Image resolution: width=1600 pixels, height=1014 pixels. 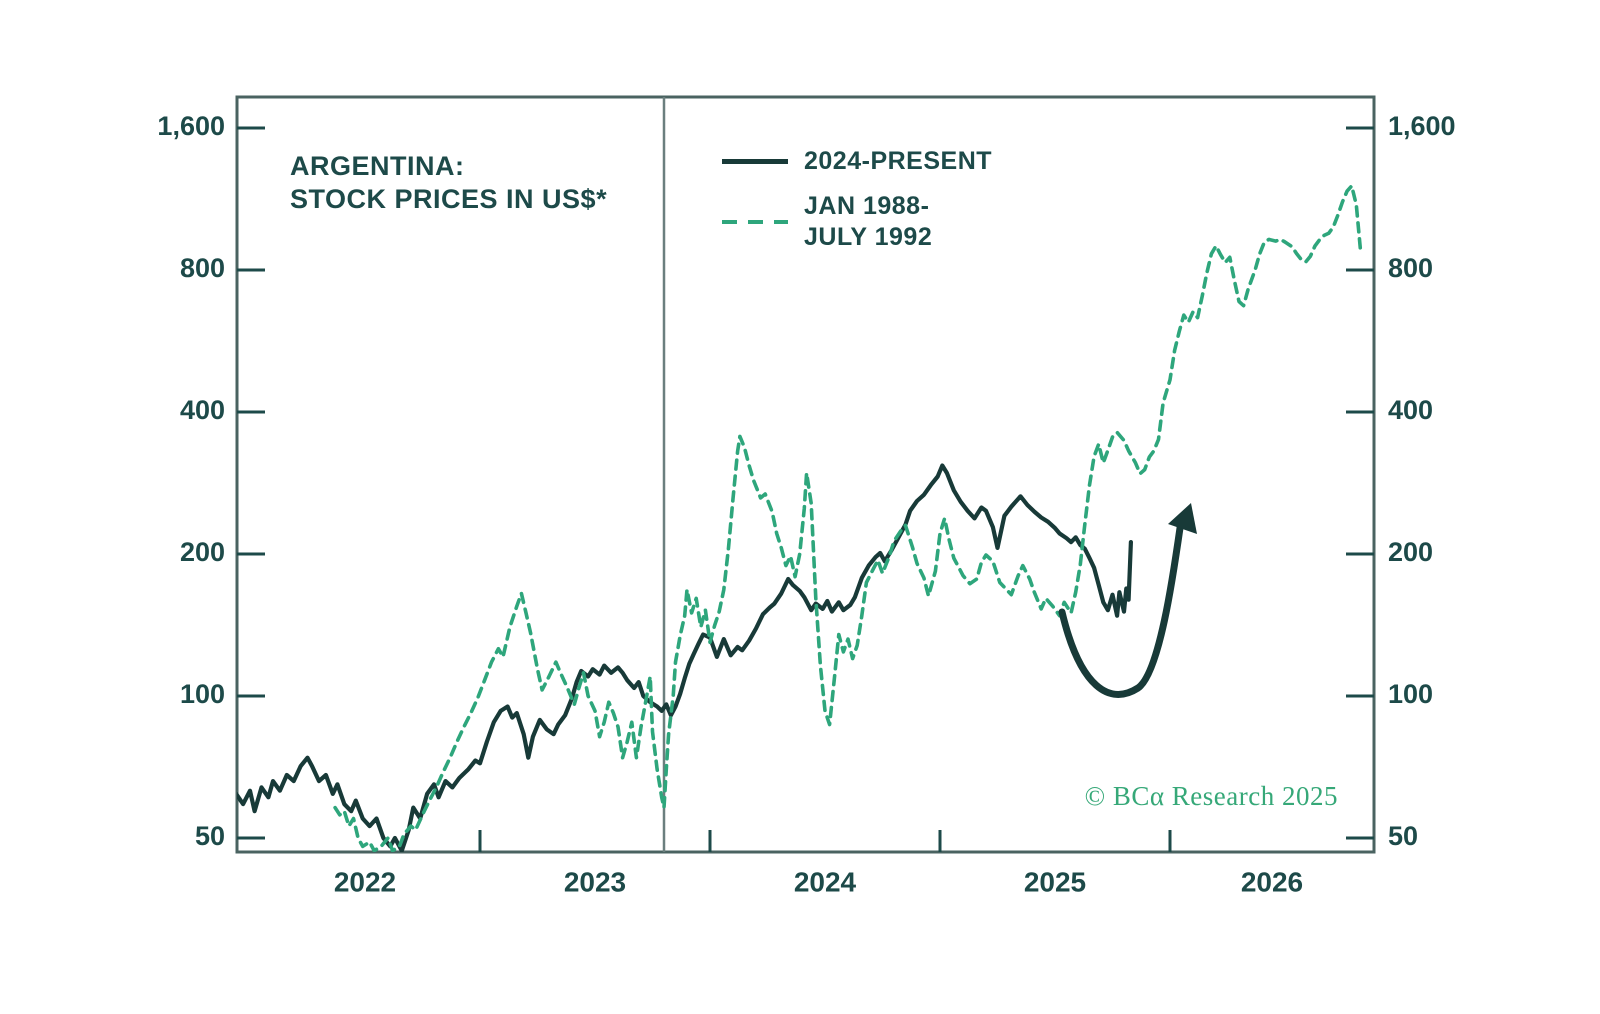 I want to click on y-axis-label-right: 1,600, so click(x=1422, y=126).